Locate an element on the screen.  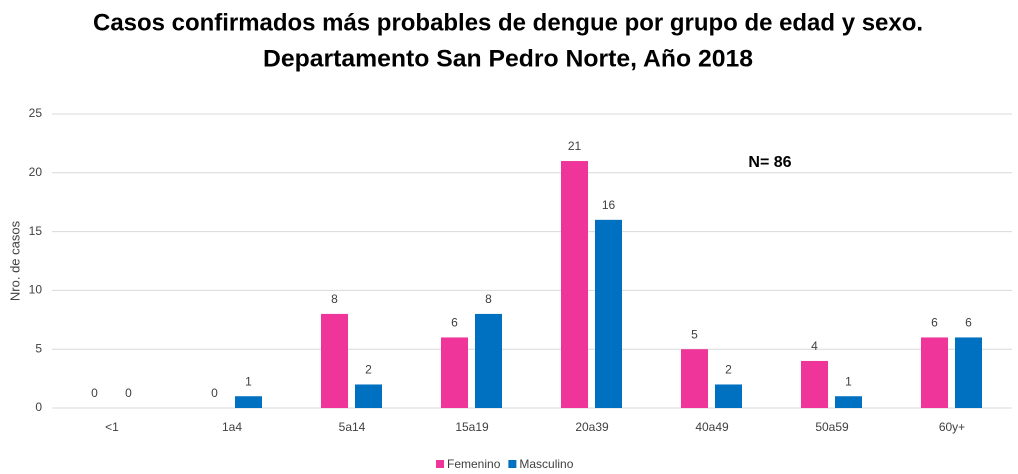
y-tick-label: 25 is located at coordinates (36, 113).